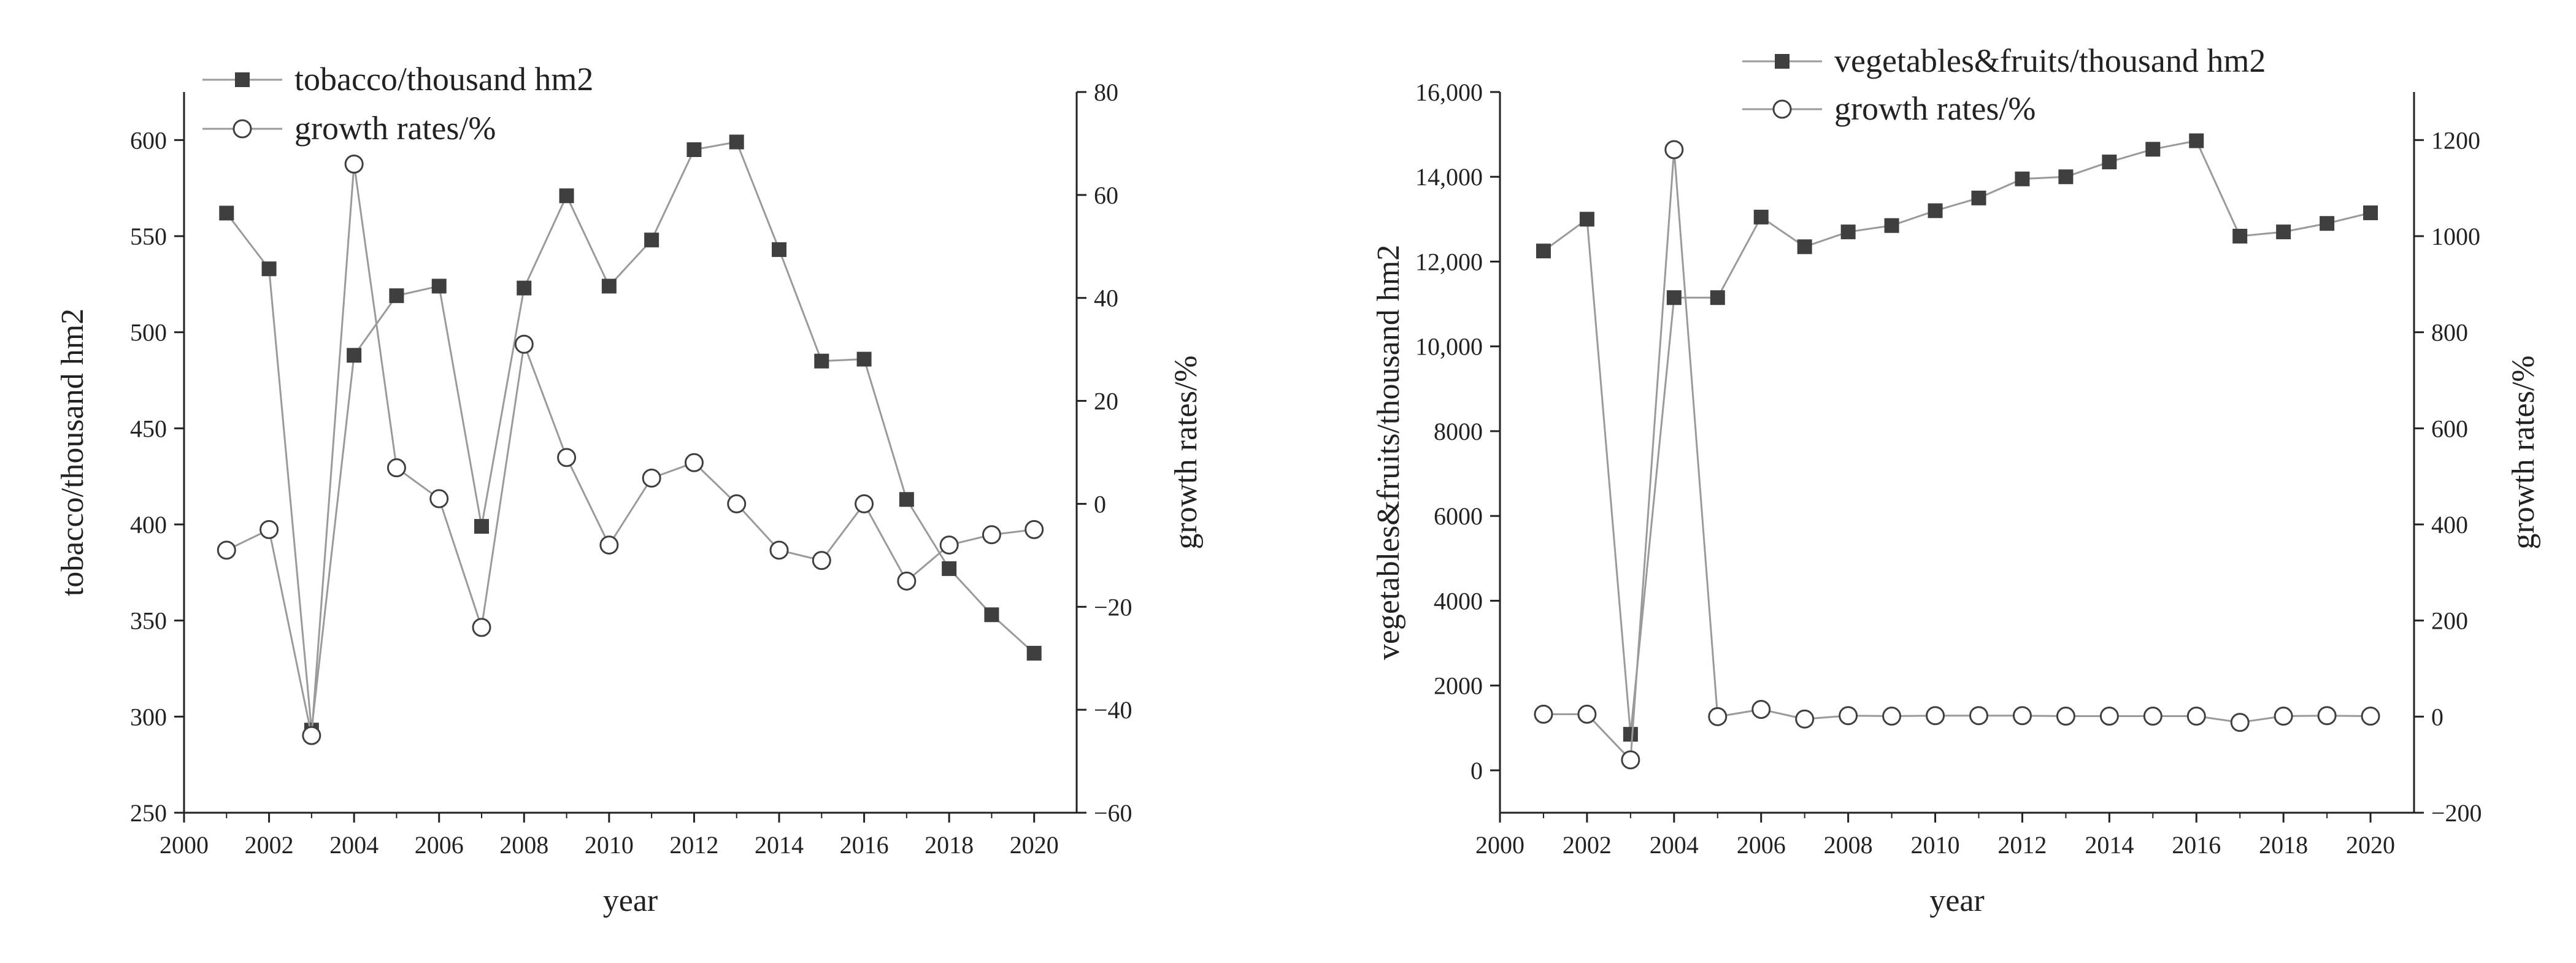  I want to click on chart1-y-tick-label: 500, so click(148, 333).